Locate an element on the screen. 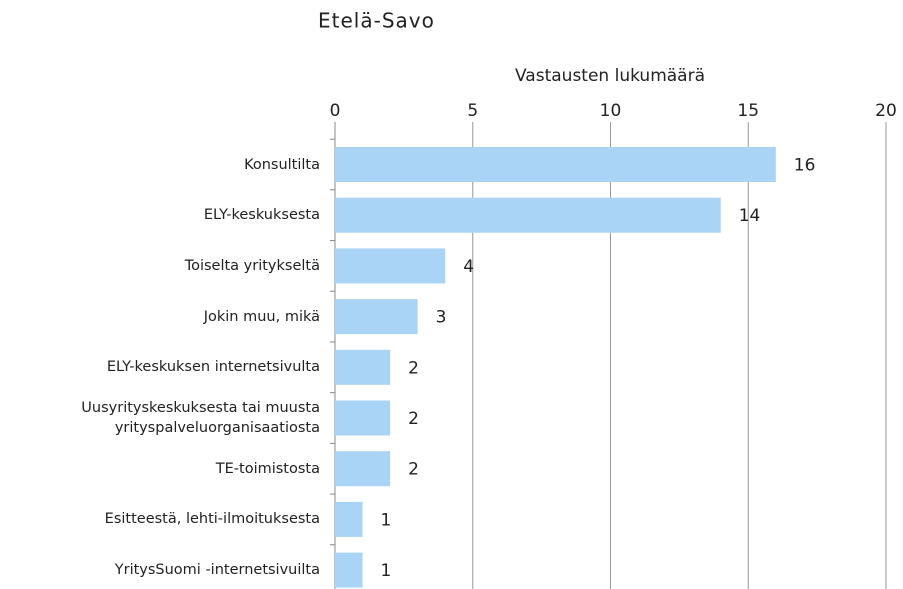  x-tick-label: 0 is located at coordinates (335, 111).